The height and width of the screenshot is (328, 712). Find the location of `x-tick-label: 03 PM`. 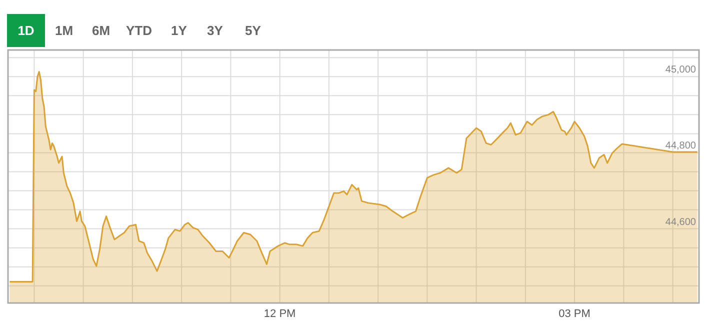

x-tick-label: 03 PM is located at coordinates (574, 314).